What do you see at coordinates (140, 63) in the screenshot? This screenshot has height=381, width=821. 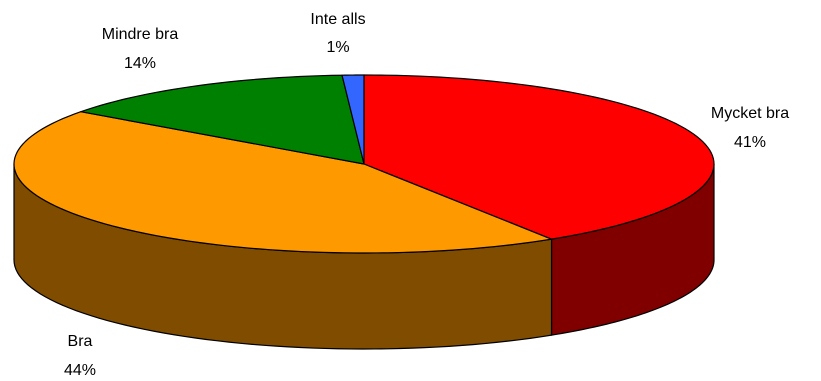 I see `slice-value-mindre-bra: 14%` at bounding box center [140, 63].